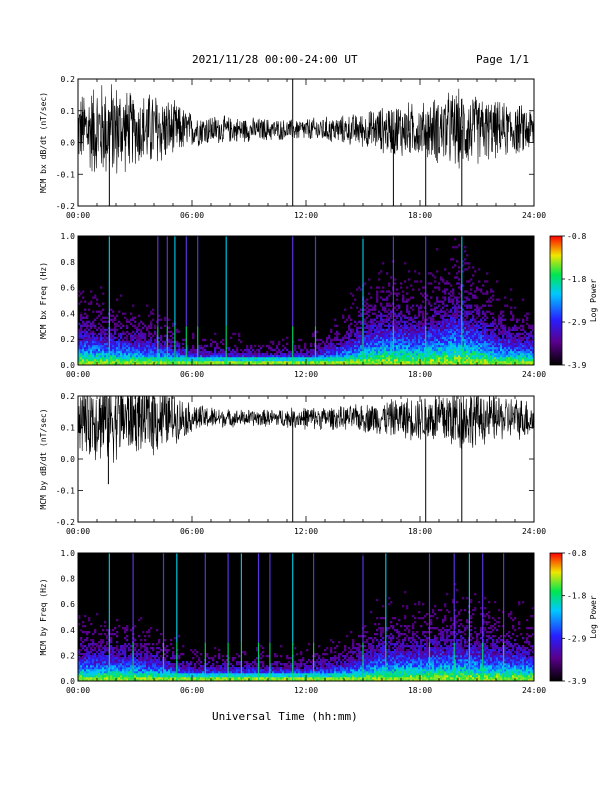 This screenshot has height=792, width=612. What do you see at coordinates (534, 215) in the screenshot?
I see `x-tick-label: 24:00` at bounding box center [534, 215].